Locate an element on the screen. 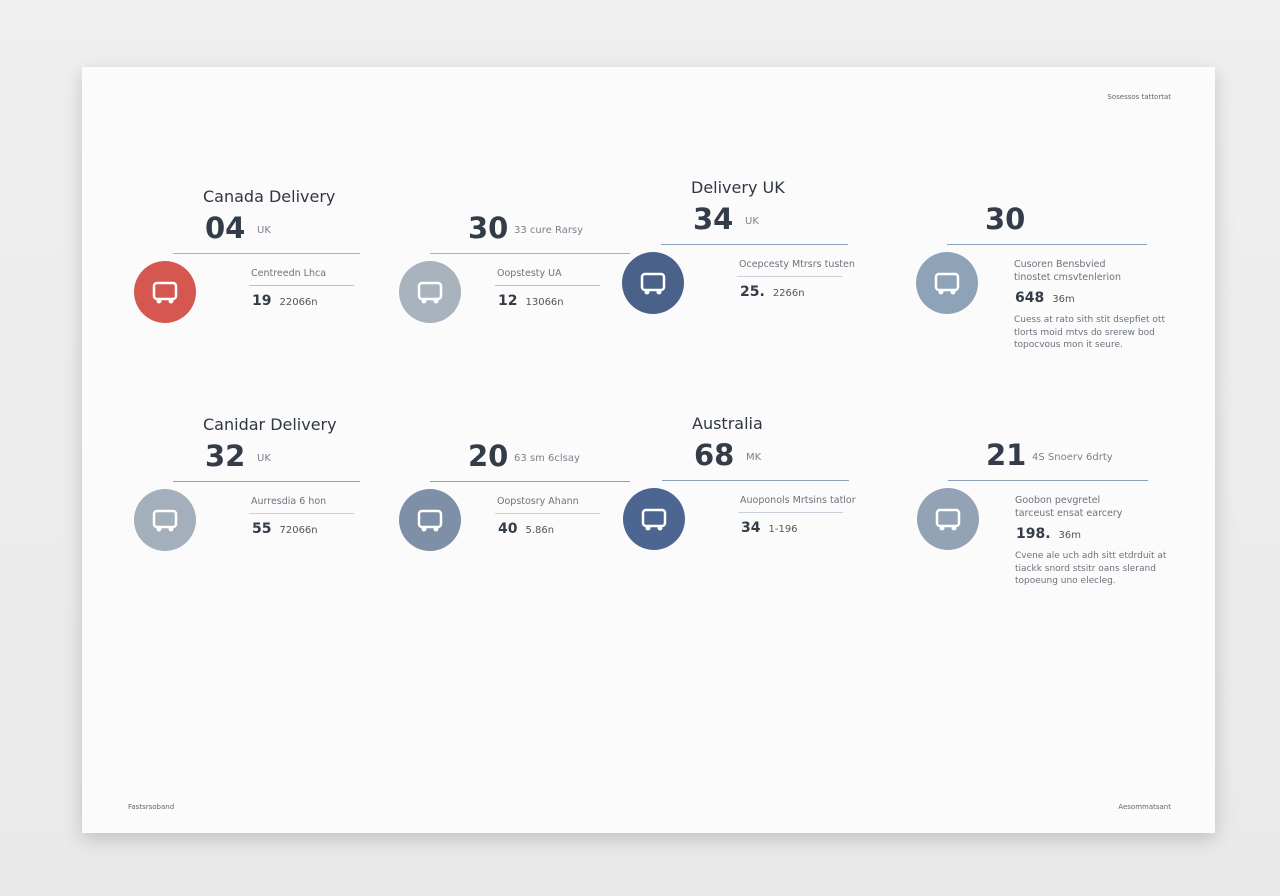 Image resolution: width=1280 pixels, height=896 pixels. footer-left: Fastsrsoband is located at coordinates (151, 807).